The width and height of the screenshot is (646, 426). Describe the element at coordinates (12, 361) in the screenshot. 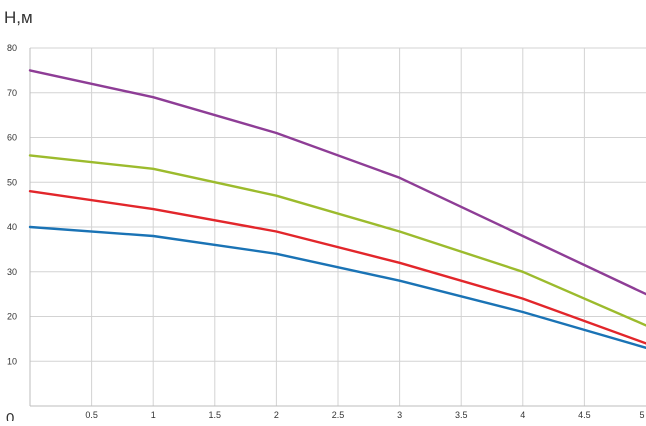

I see `y-tick-label: 10` at that location.